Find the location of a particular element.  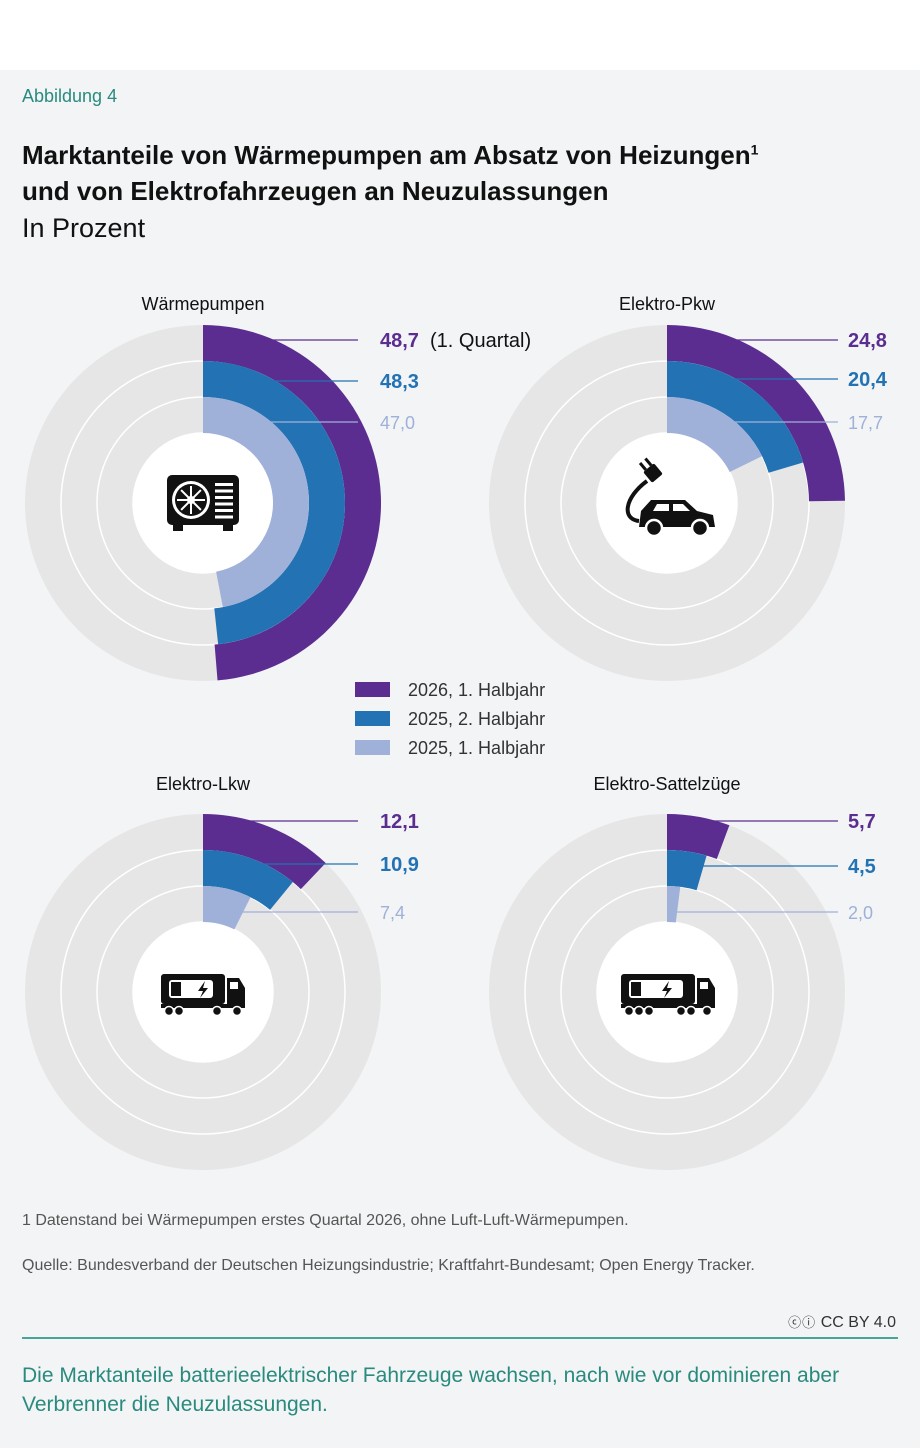

electric-semi-truck-icon is located at coordinates (668, 995).